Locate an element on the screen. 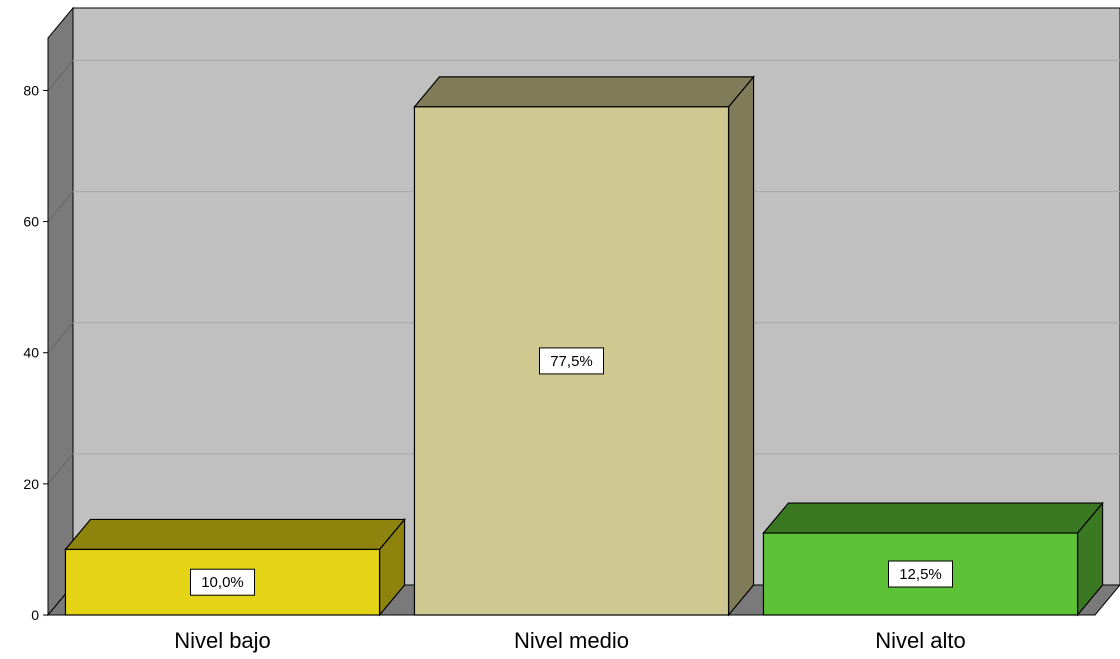  plot-side-wall is located at coordinates (60, 311).